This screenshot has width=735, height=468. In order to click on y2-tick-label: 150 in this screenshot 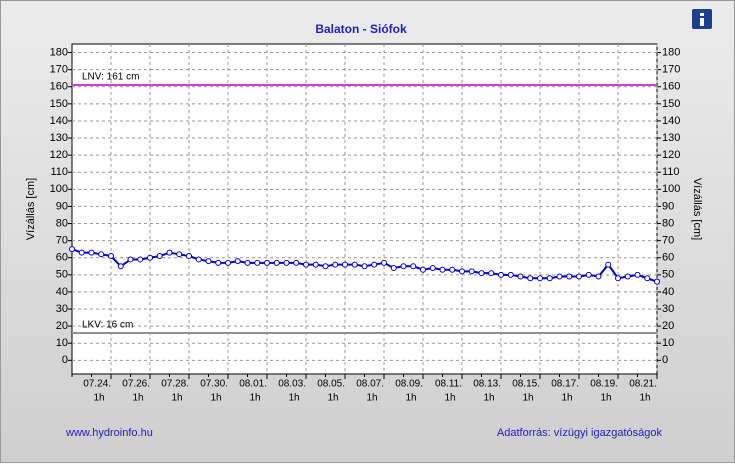, I will do `click(671, 104)`.